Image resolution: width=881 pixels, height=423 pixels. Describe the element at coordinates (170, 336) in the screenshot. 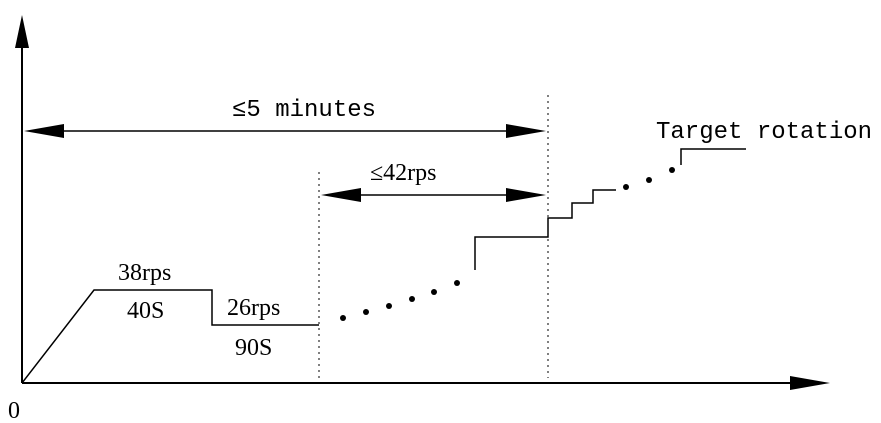

I see `speed-profile-line` at that location.